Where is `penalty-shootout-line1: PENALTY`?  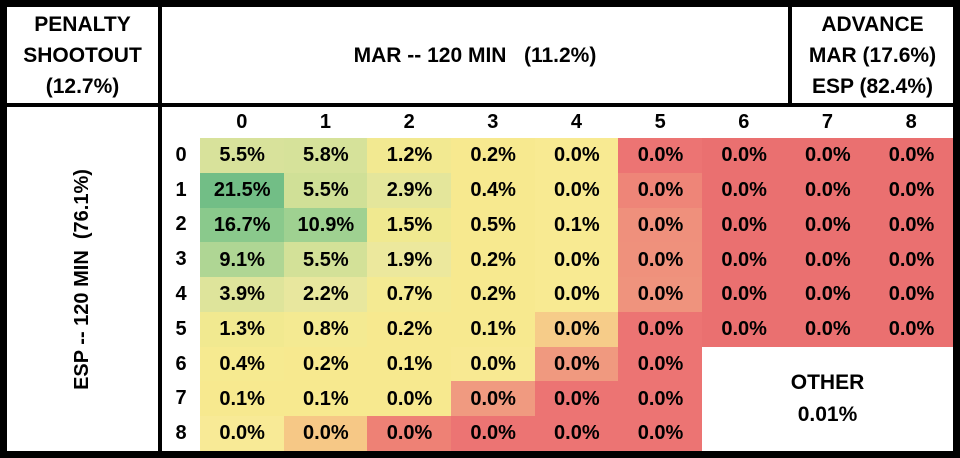
penalty-shootout-line1: PENALTY is located at coordinates (82, 24).